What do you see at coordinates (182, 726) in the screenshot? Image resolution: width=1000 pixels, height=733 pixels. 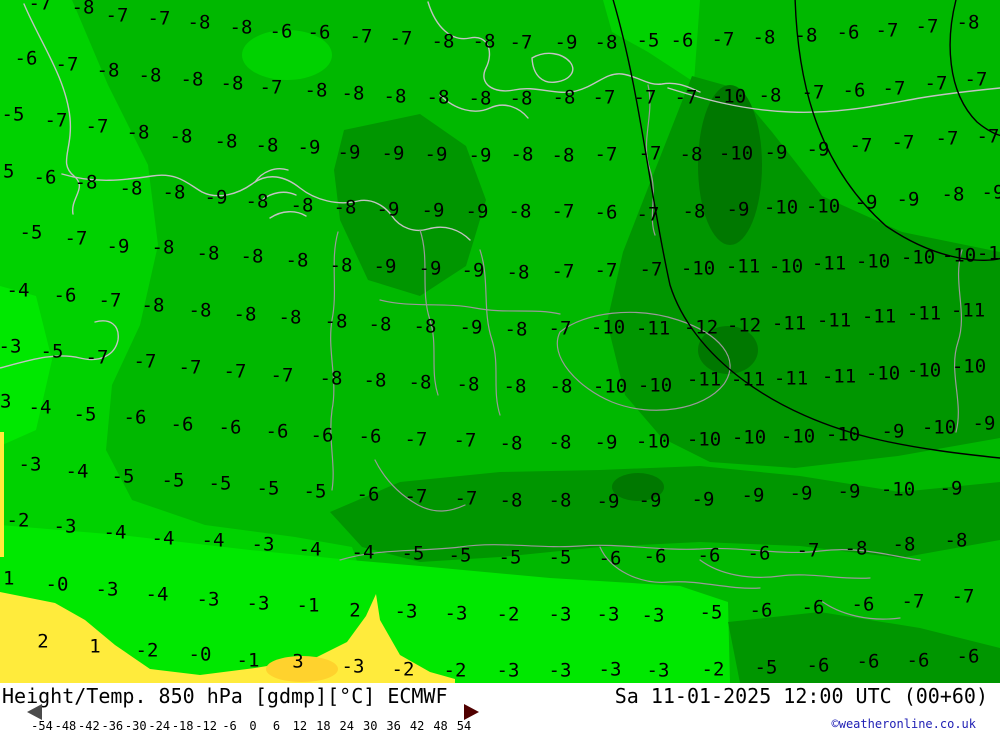 I see `scale-tick-label: -18` at bounding box center [182, 726].